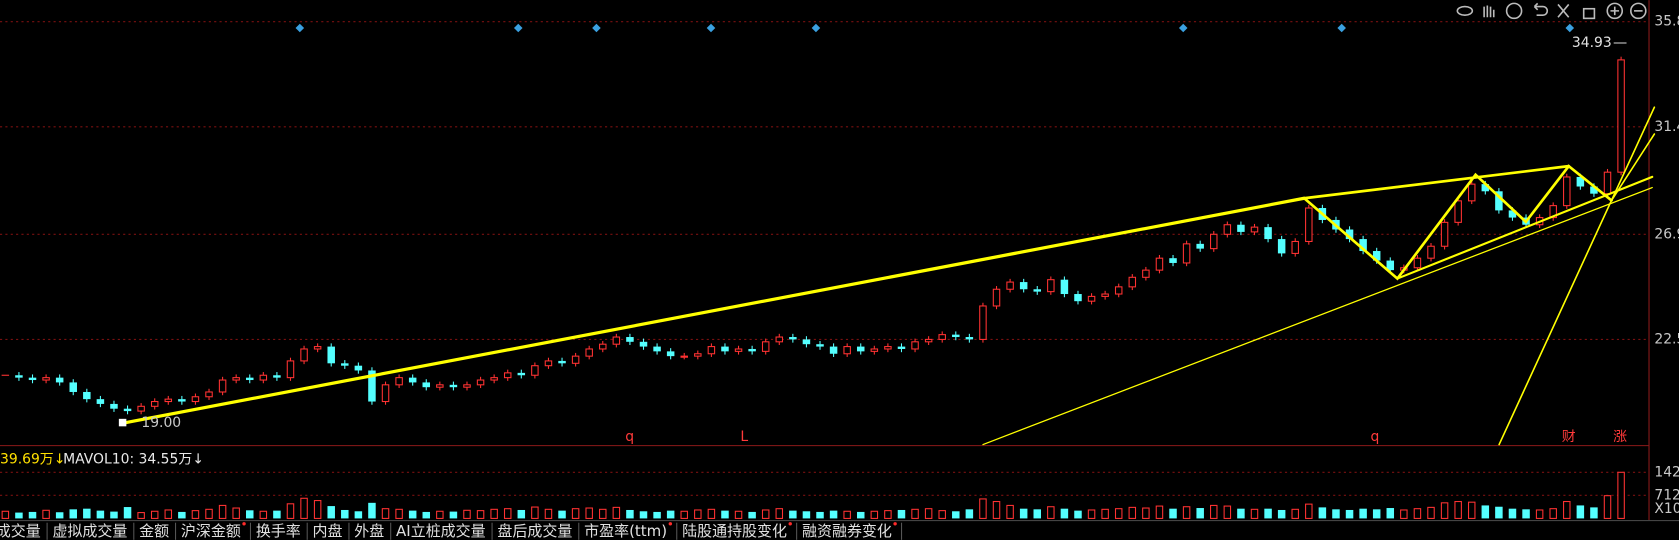 The height and width of the screenshot is (540, 1679). Describe the element at coordinates (1551, 11) in the screenshot. I see `toolbar` at that location.